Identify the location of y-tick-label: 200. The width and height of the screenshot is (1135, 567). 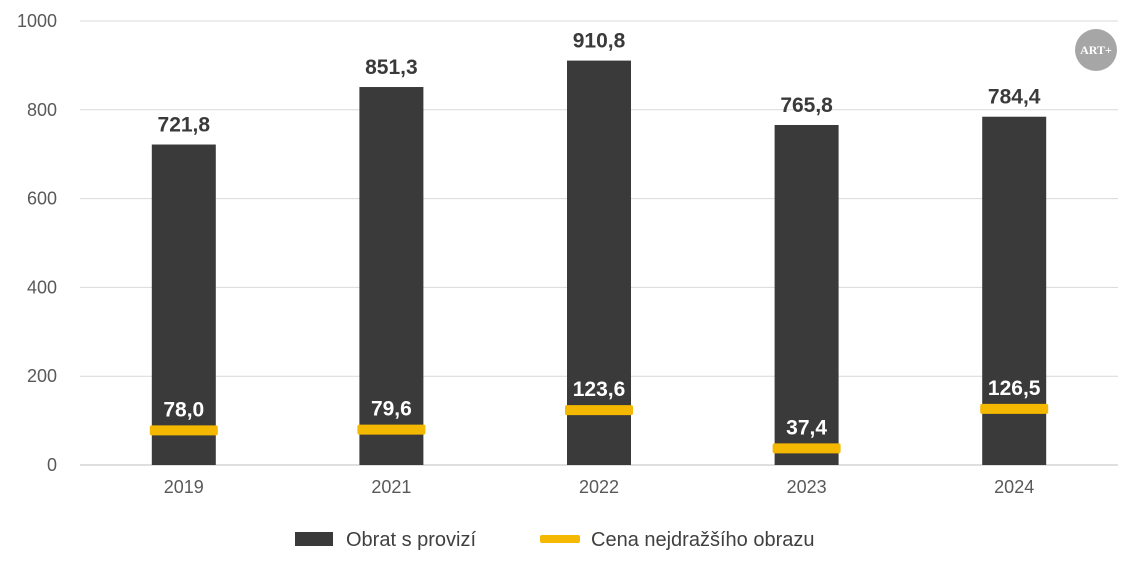
(42, 376).